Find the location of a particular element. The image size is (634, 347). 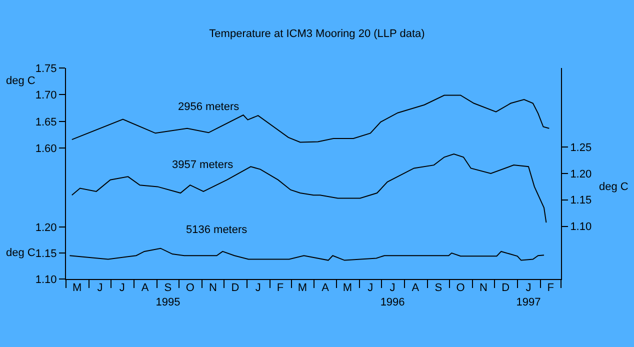

y2-axis-title: deg C is located at coordinates (613, 187).